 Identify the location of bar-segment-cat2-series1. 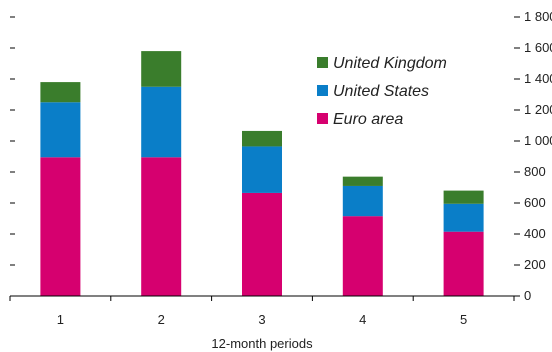
(161, 122).